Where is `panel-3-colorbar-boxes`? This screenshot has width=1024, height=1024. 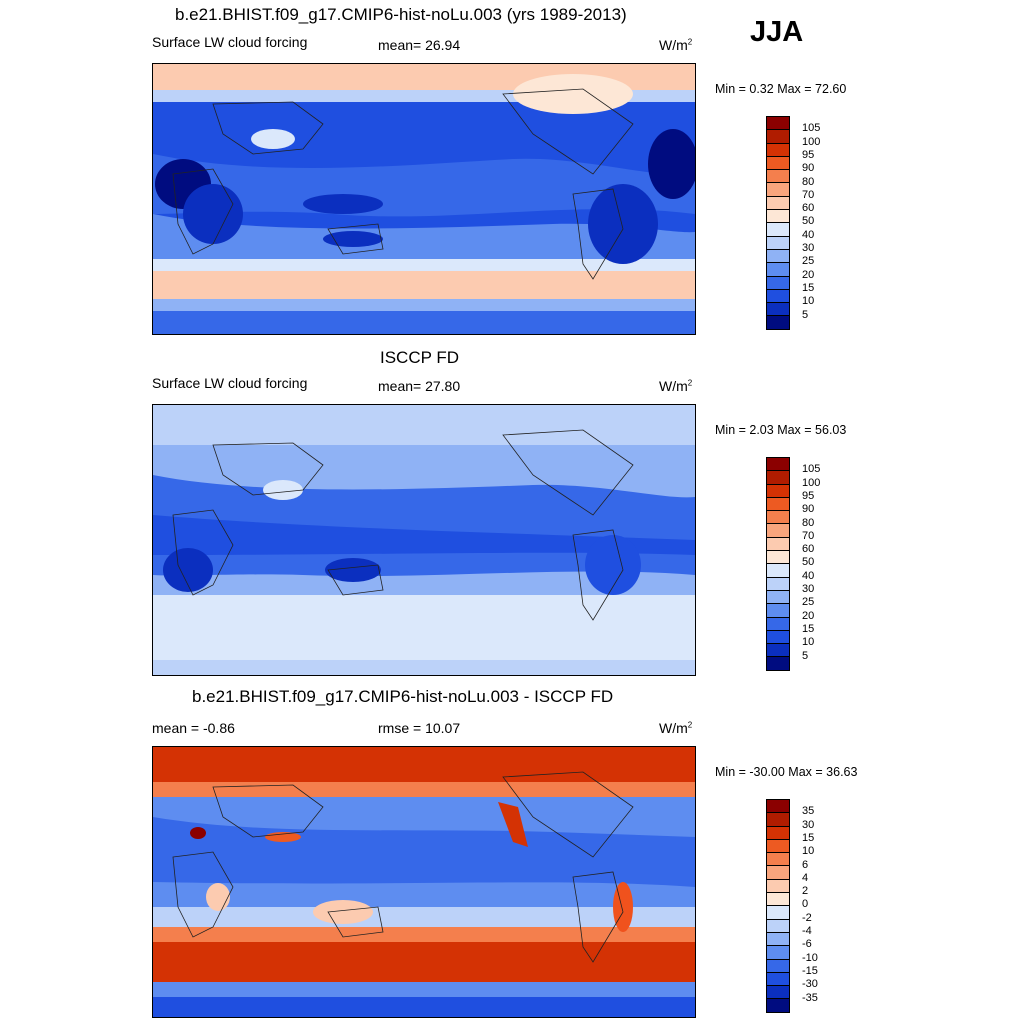 panel-3-colorbar-boxes is located at coordinates (778, 906).